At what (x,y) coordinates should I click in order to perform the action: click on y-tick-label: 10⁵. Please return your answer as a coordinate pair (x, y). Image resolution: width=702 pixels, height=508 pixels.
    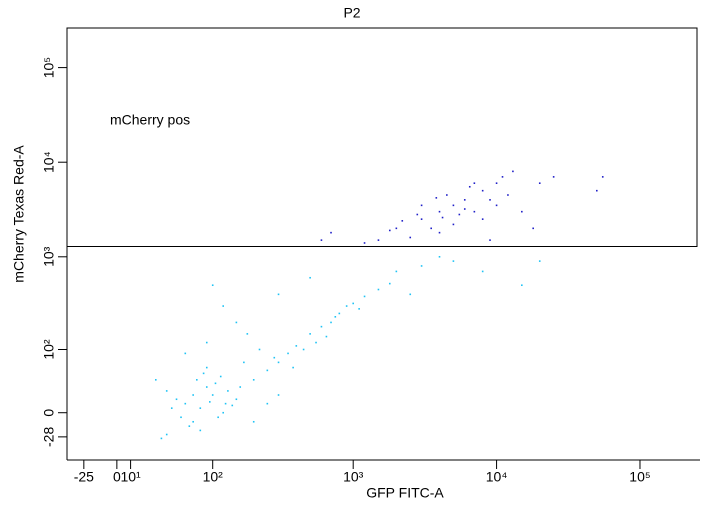
    Looking at the image, I should click on (49, 67).